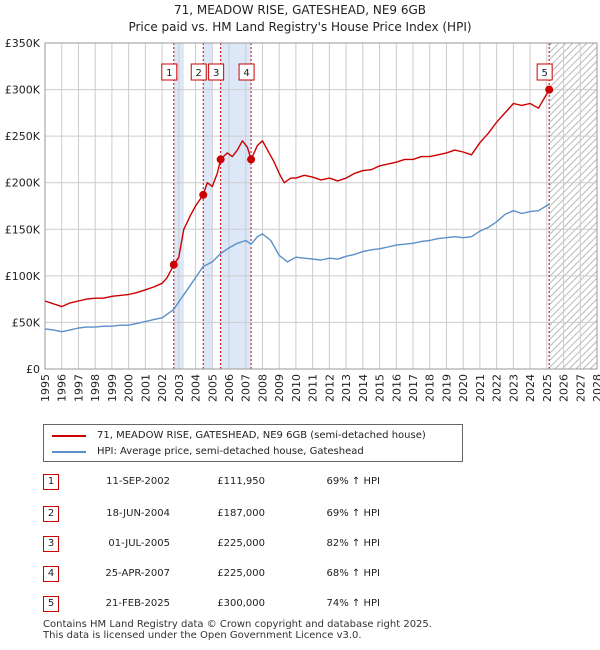 The image size is (600, 650). Describe the element at coordinates (363, 388) in the screenshot. I see `x-tick-label: 2014` at that location.